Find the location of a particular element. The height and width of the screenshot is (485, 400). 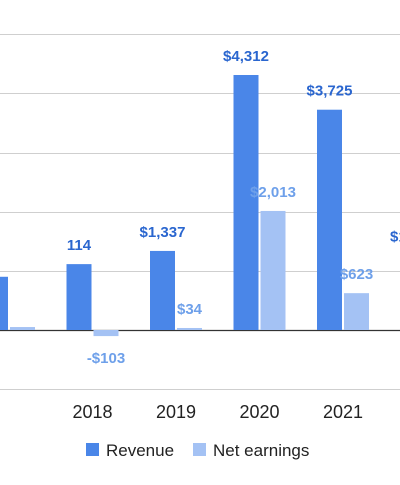

bar-revenue-2020 is located at coordinates (246, 202).